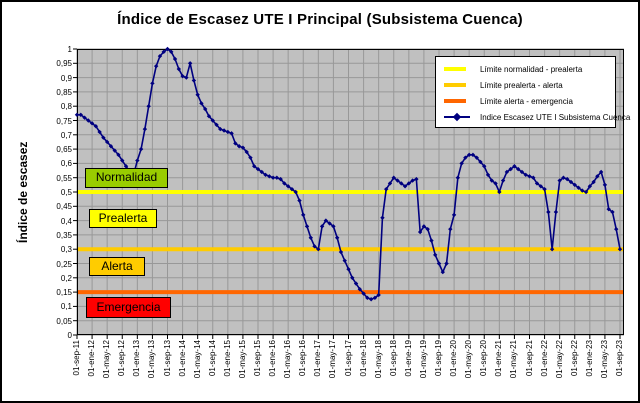  I want to click on legend-label: Límite normalidad - prealerta, so click(531, 69).